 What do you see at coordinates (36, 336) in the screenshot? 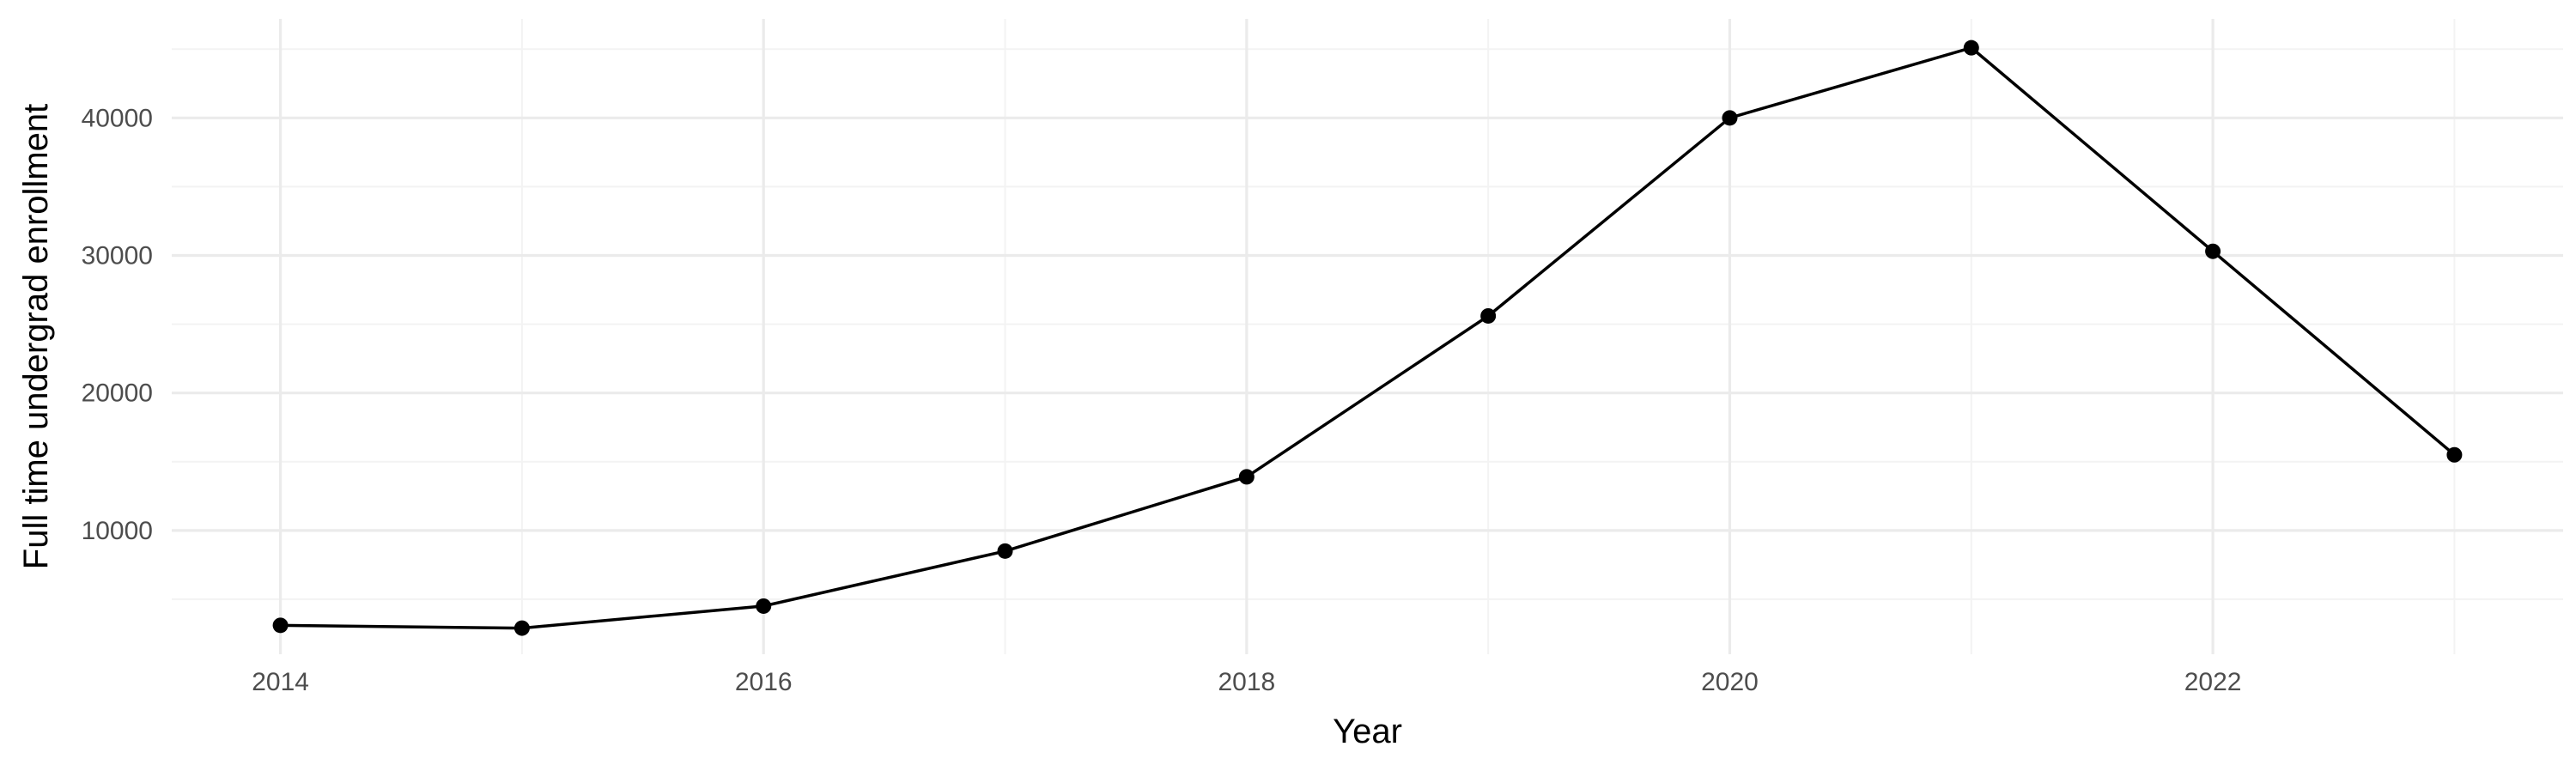
I see `y-axis-title: Full time undergrad enrollment` at bounding box center [36, 336].